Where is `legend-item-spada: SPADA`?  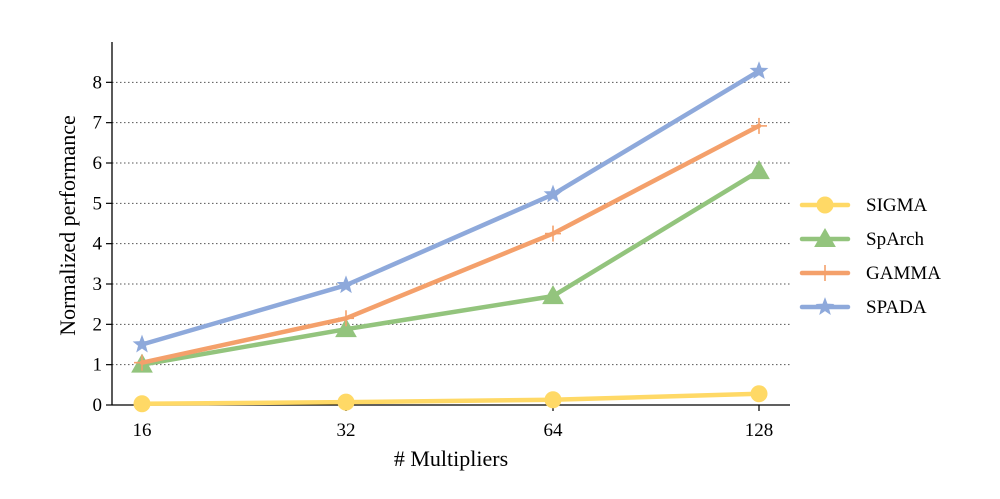 legend-item-spada: SPADA is located at coordinates (863, 307).